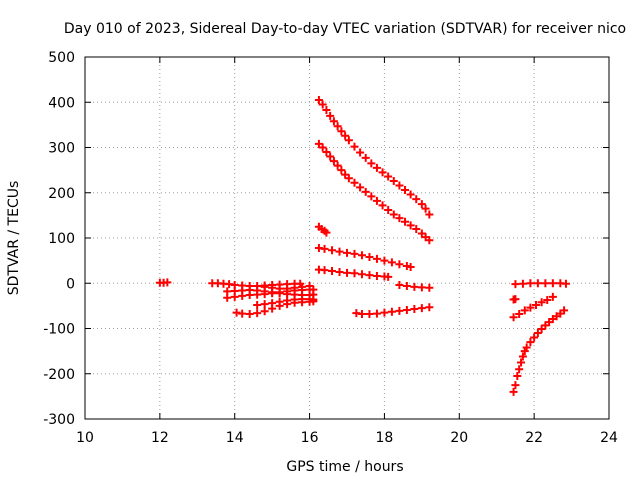 The height and width of the screenshot is (480, 640). What do you see at coordinates (344, 467) in the screenshot?
I see `x-axis-label: GPS time / hours` at bounding box center [344, 467].